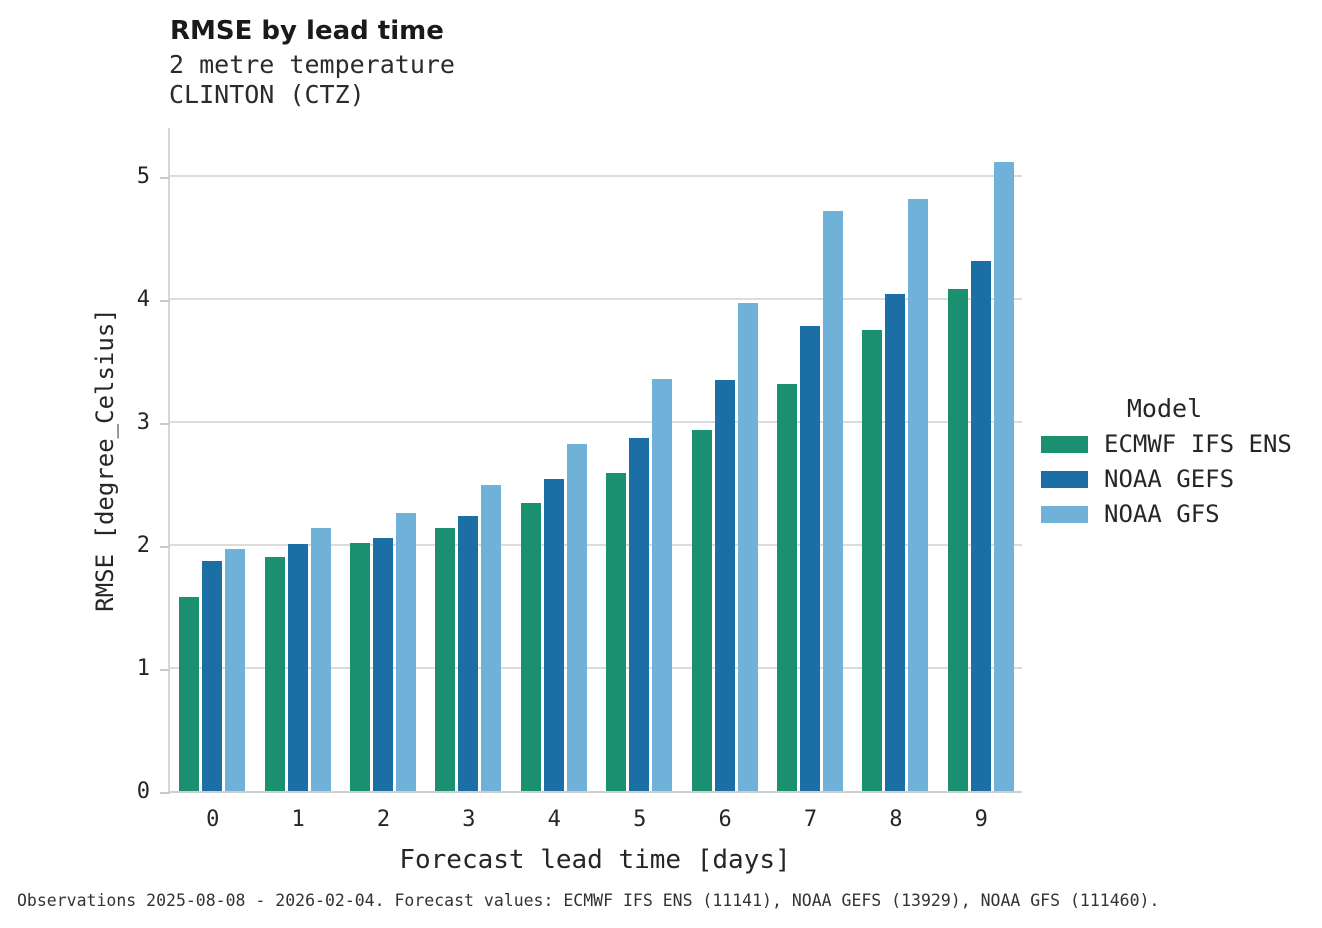  I want to click on legend-label-noaa-gefs: NOAA GEFS, so click(1169, 479).